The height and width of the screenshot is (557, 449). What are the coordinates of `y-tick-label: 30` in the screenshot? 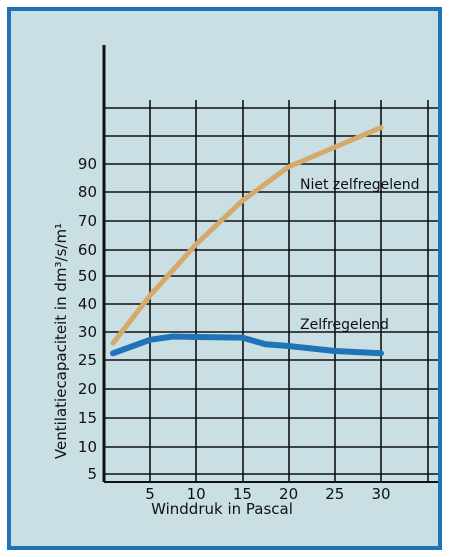 It's located at (87, 332).